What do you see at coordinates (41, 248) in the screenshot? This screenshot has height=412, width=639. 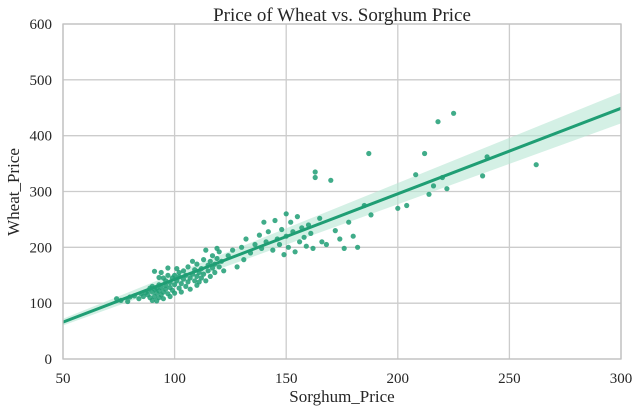 I see `y-tick-label: 200` at bounding box center [41, 248].